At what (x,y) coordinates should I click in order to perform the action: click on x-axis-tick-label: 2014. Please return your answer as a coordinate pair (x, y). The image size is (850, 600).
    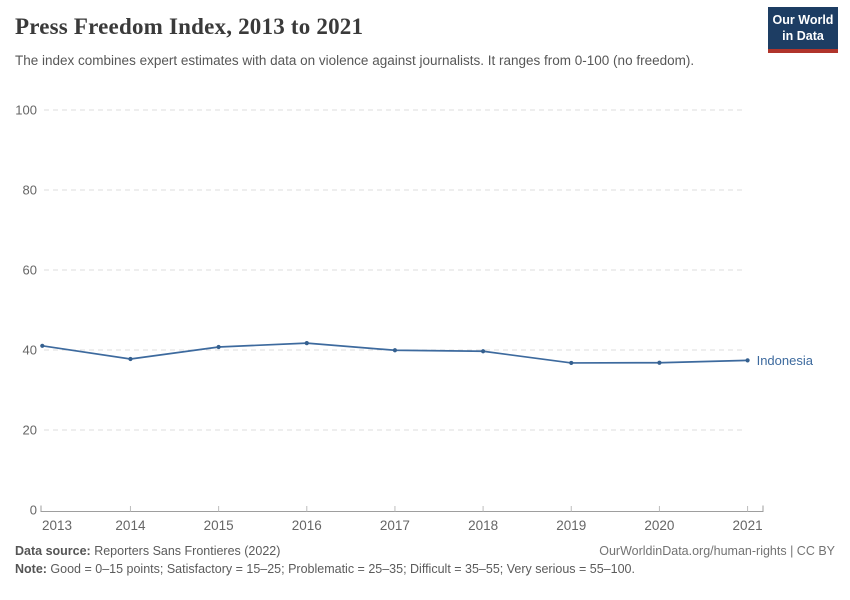
    Looking at the image, I should click on (130, 525).